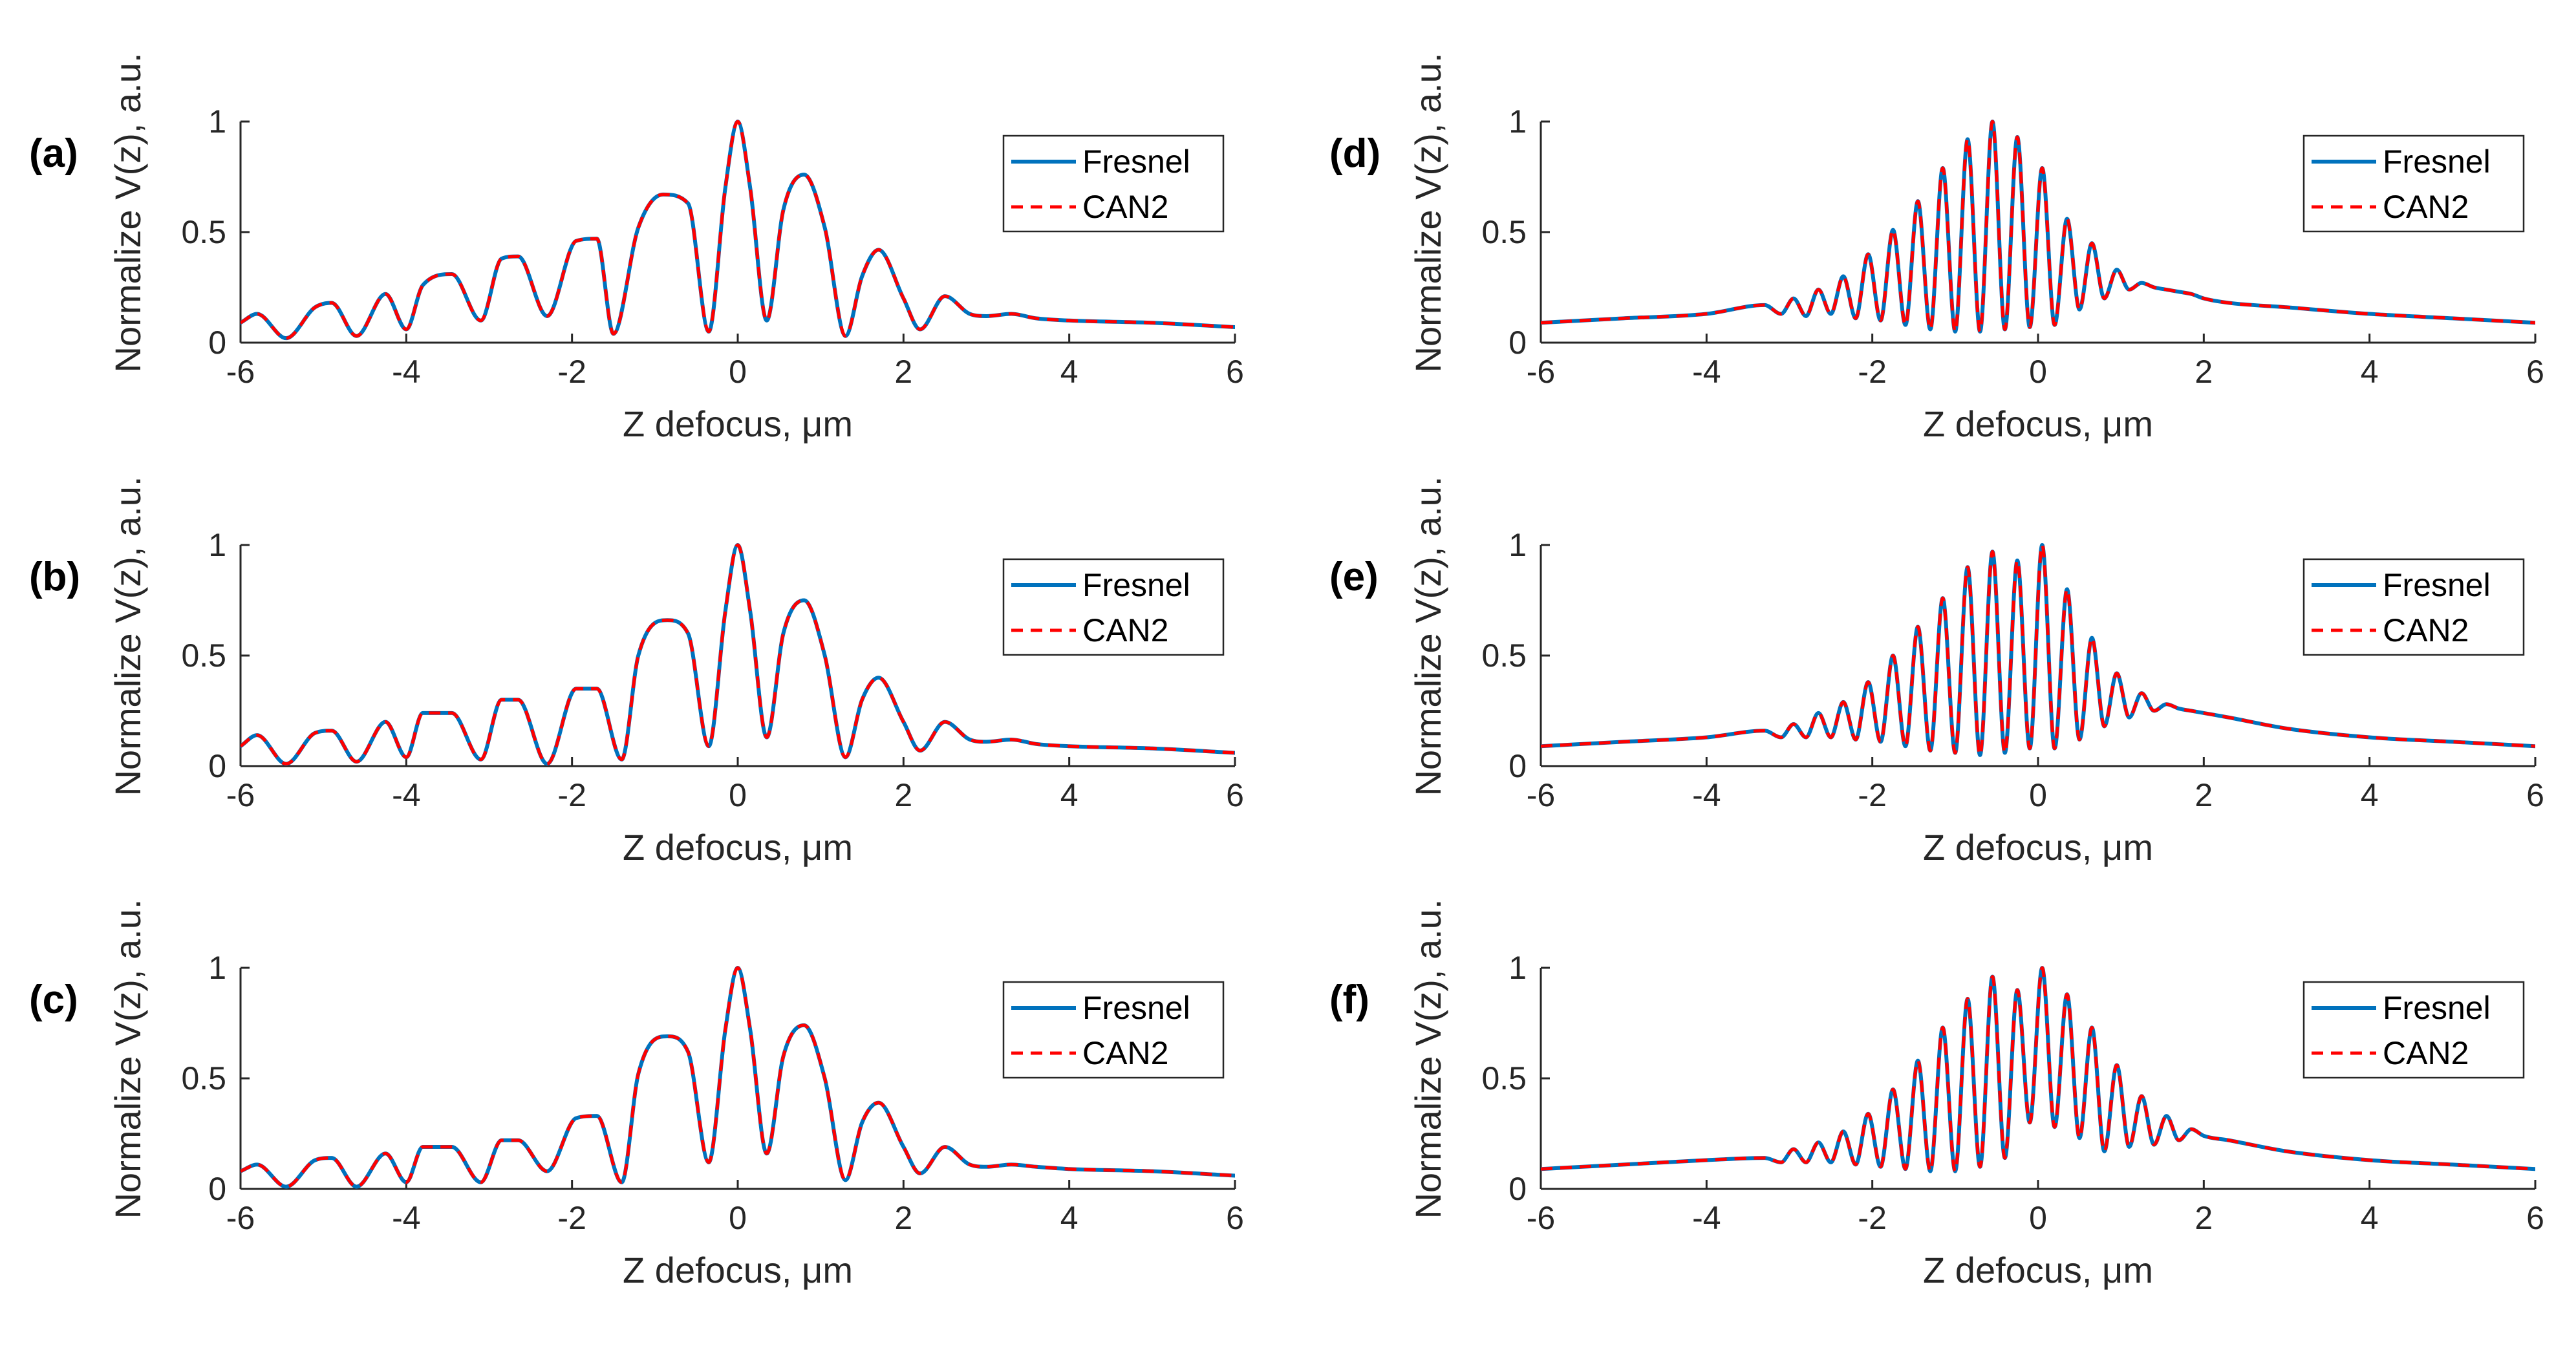 This screenshot has width=2576, height=1346. What do you see at coordinates (55, 577) in the screenshot?
I see `panel-label: (b)` at bounding box center [55, 577].